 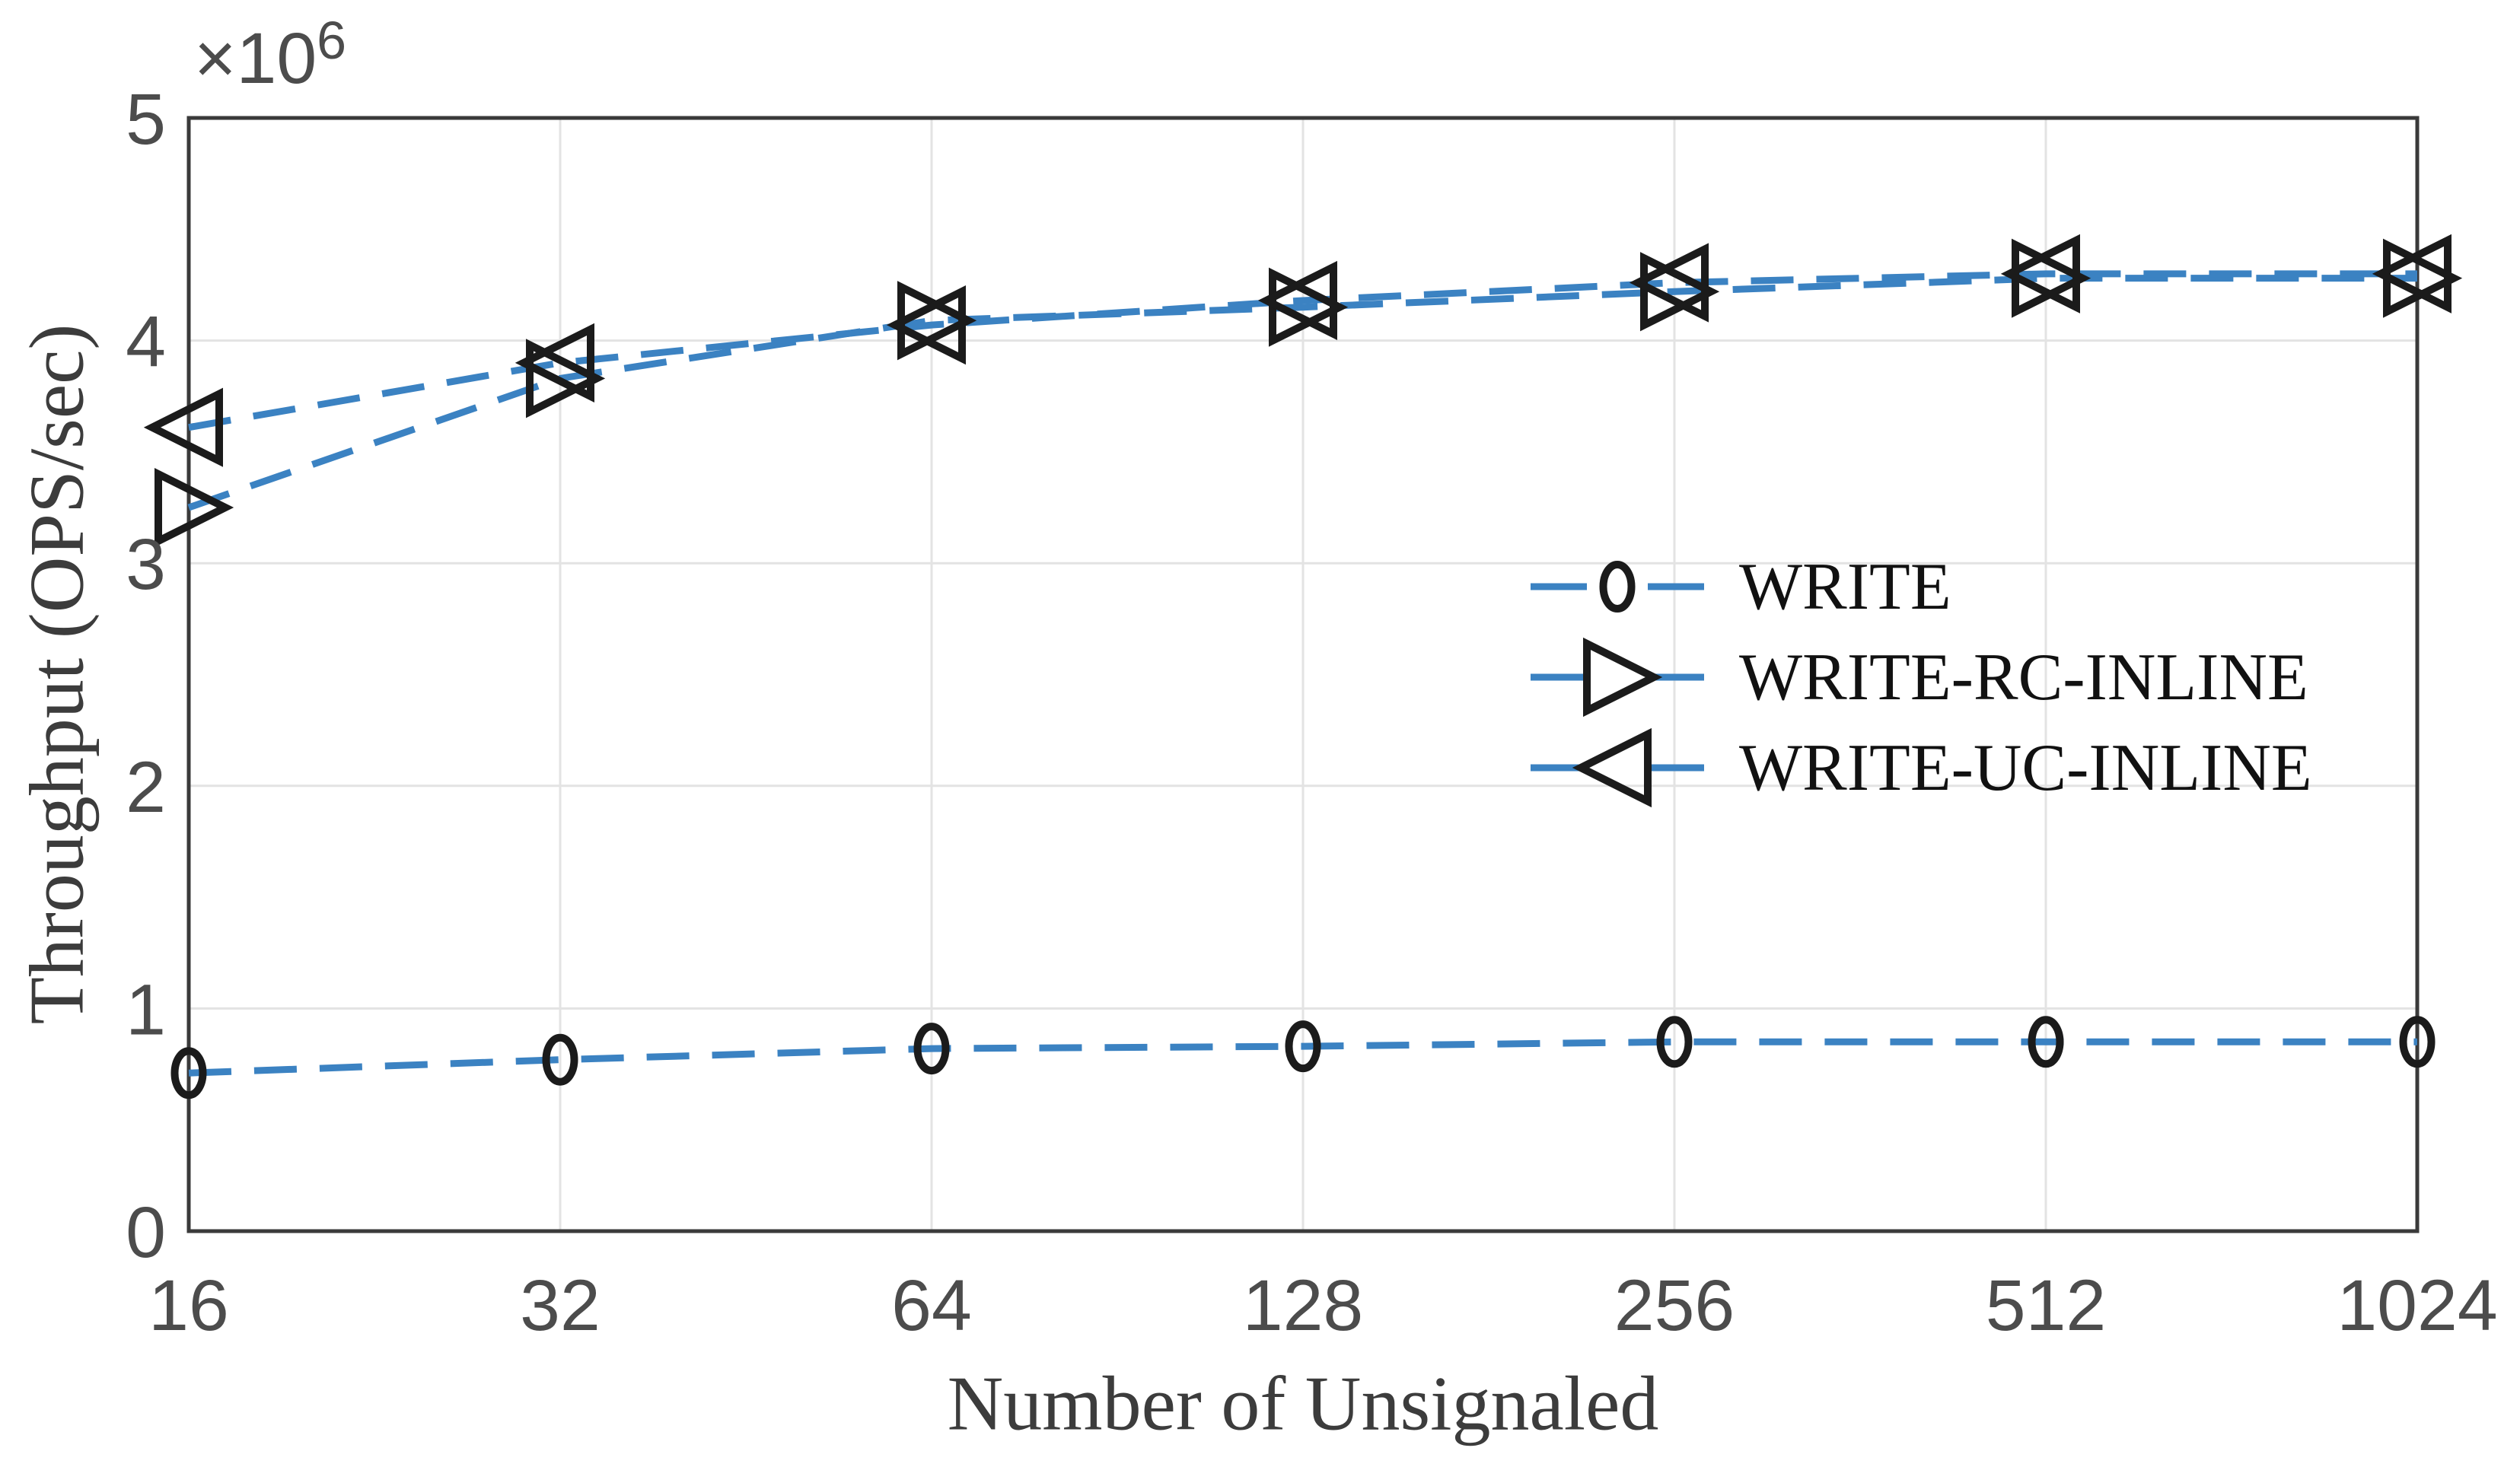 What do you see at coordinates (188, 1305) in the screenshot?
I see `x-tick-label: 16` at bounding box center [188, 1305].